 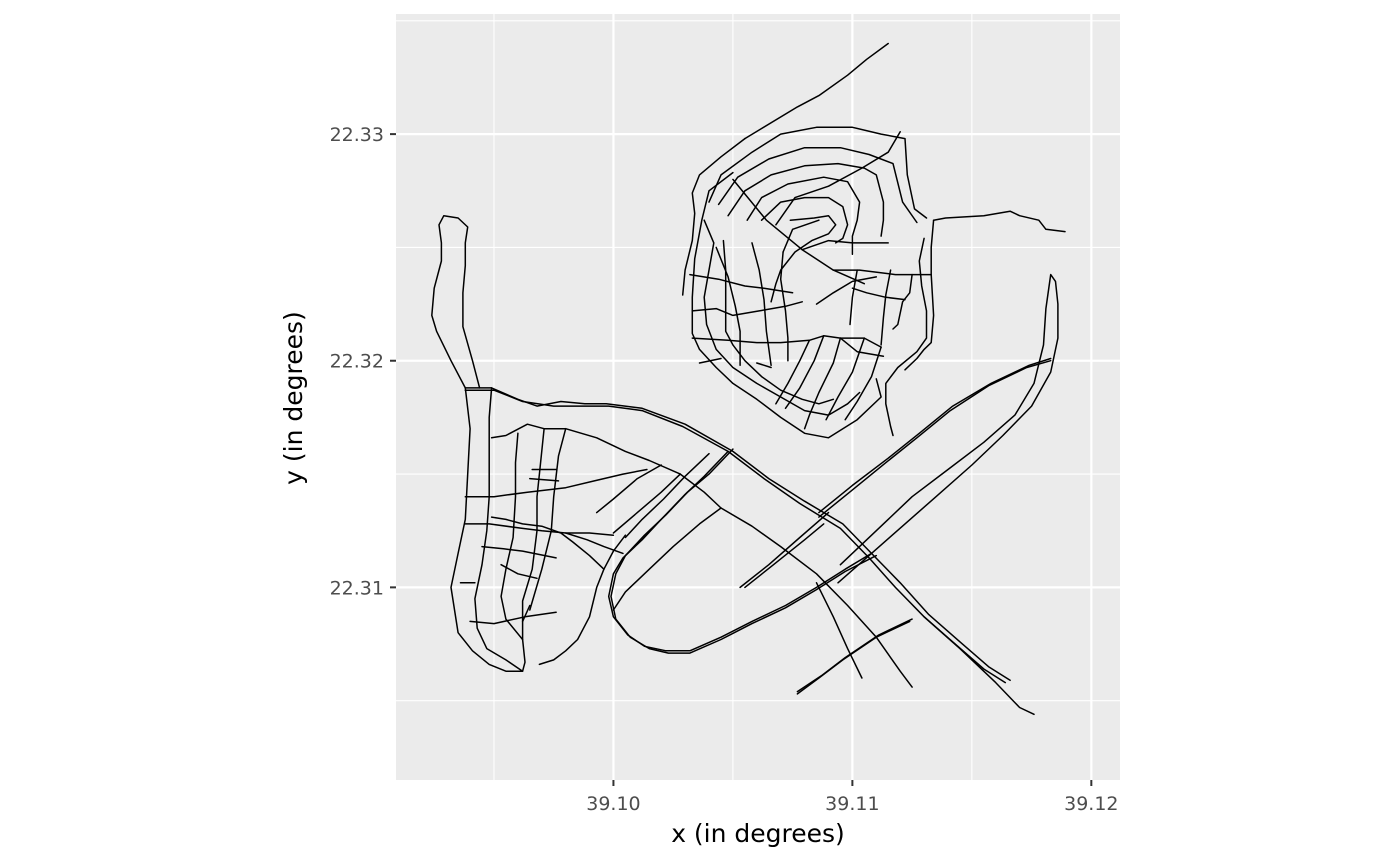 I want to click on x-tick-label: 39.10, so click(x=613, y=804).